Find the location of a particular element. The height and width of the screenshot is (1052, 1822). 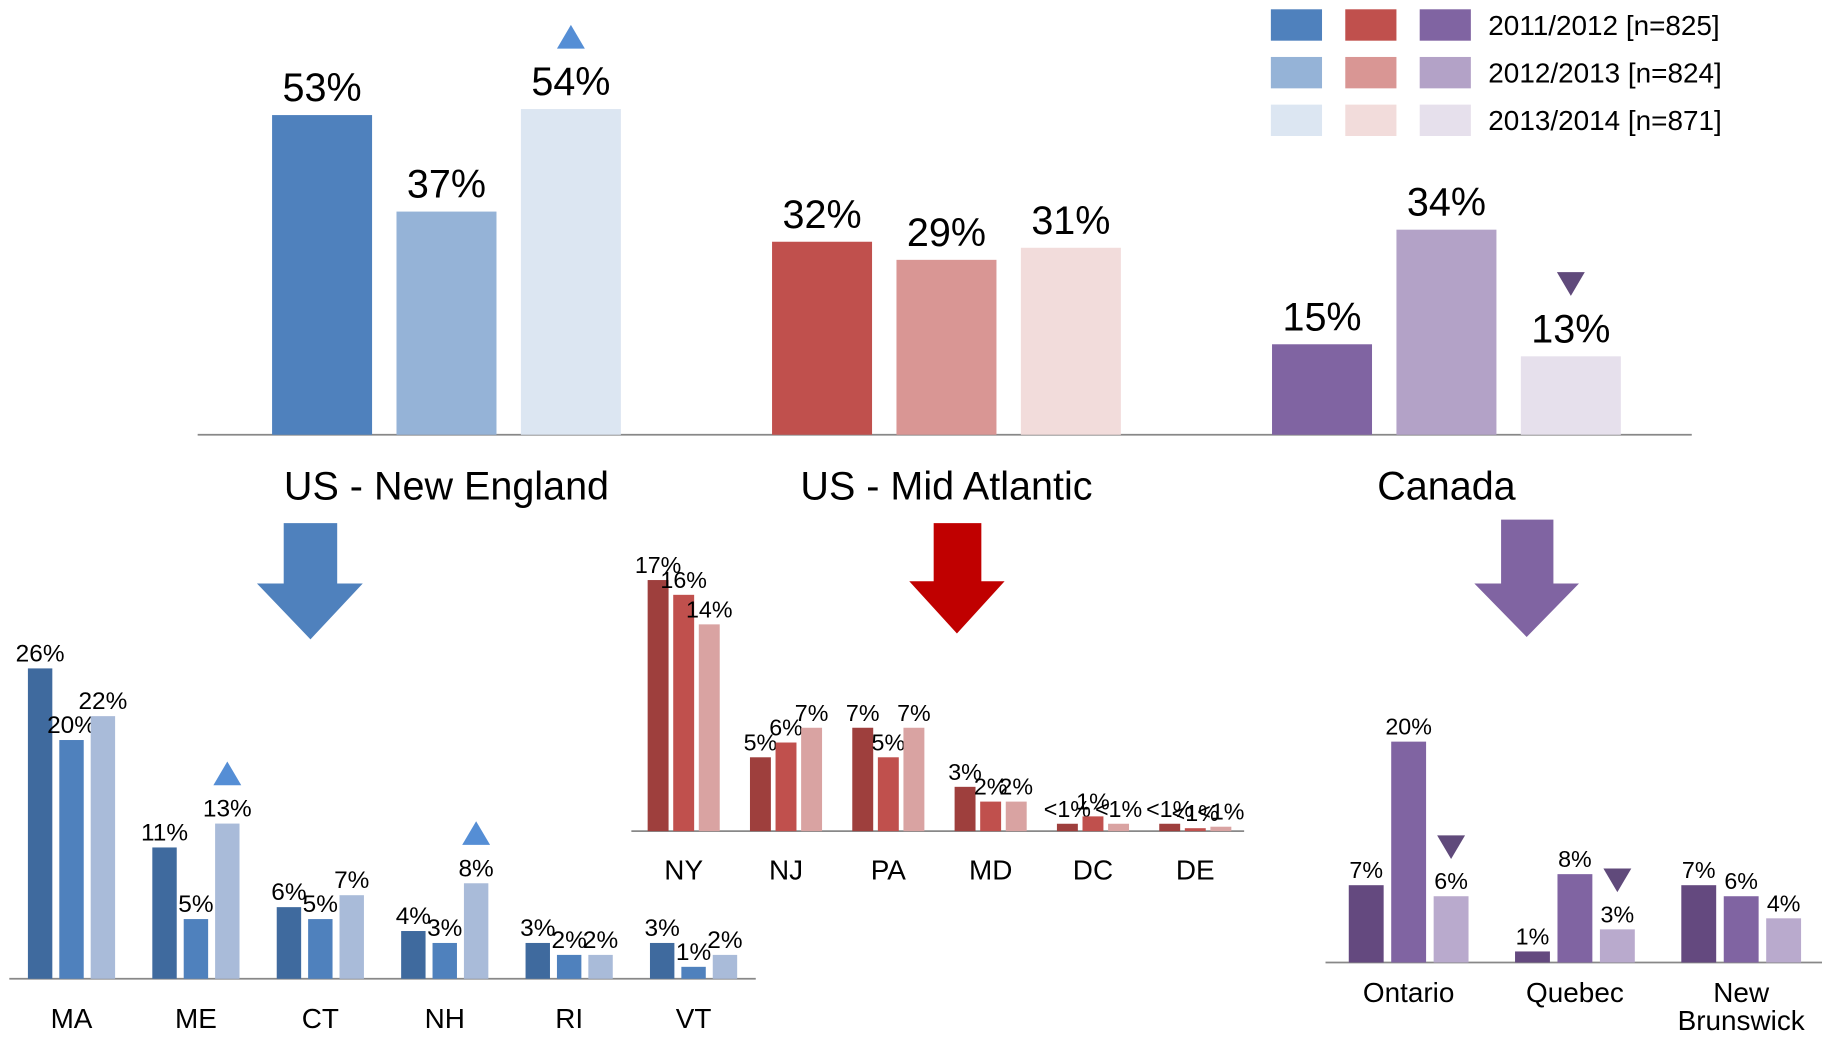

category-label: Canada is located at coordinates (1446, 487).